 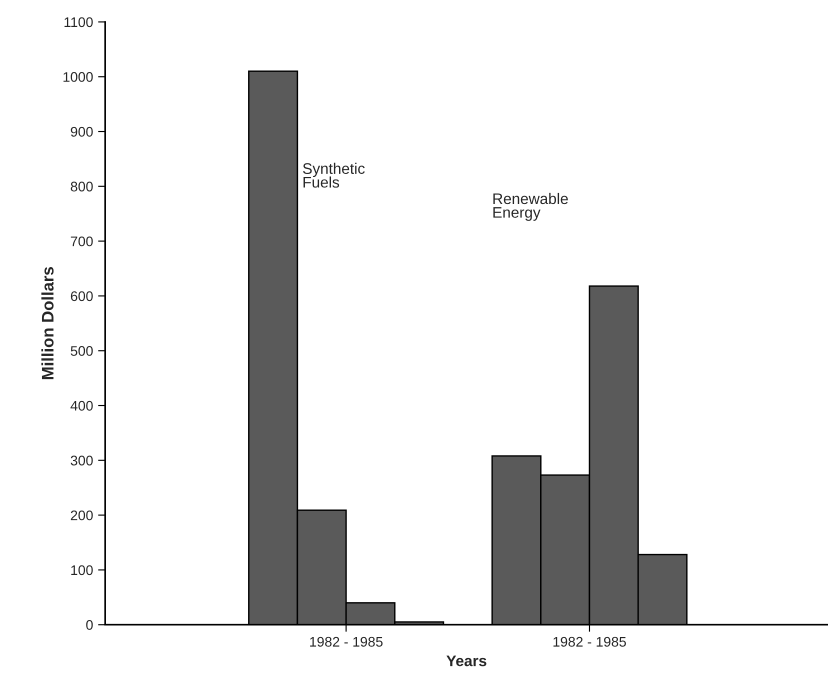 What do you see at coordinates (81, 131) in the screenshot?
I see `y-tick-label: 900` at bounding box center [81, 131].